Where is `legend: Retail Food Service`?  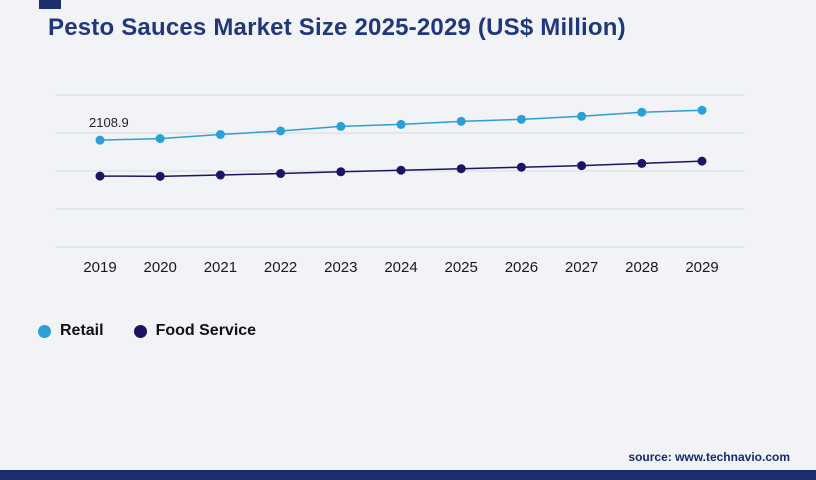
legend: Retail Food Service is located at coordinates (147, 331).